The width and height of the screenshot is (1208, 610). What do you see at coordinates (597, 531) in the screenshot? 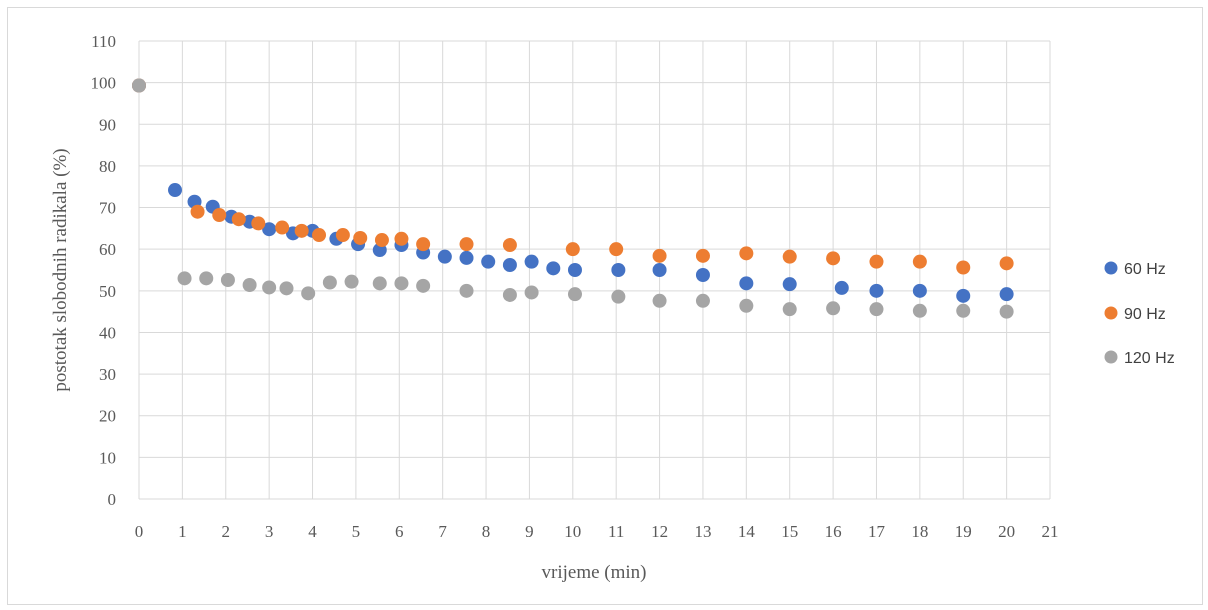
I see `x-tick-labels: 0 1 2 3 4 5 6 7 8 9 10 11 12 13 14 15 16 17 18 19 20 21` at bounding box center [597, 531].